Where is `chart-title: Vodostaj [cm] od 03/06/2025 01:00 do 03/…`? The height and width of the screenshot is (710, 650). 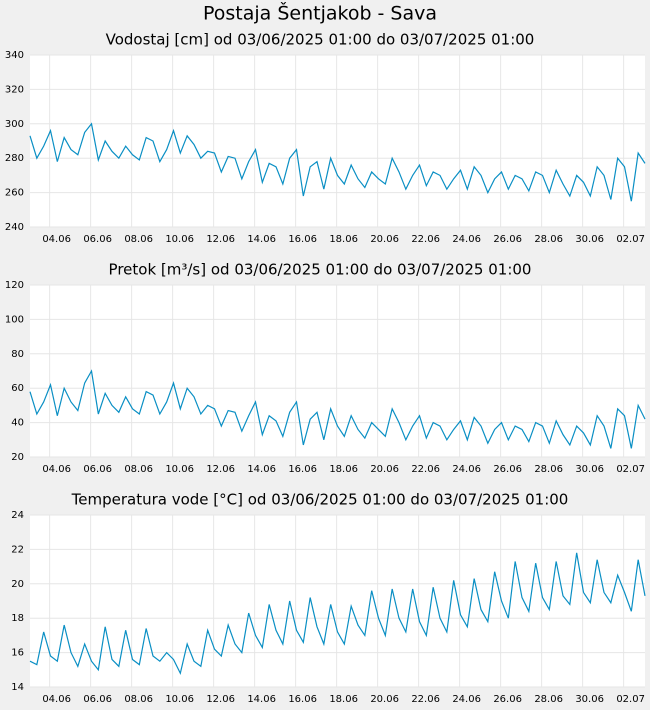 chart-title: Vodostaj [cm] od 03/06/2025 01:00 do 03/… is located at coordinates (320, 40).